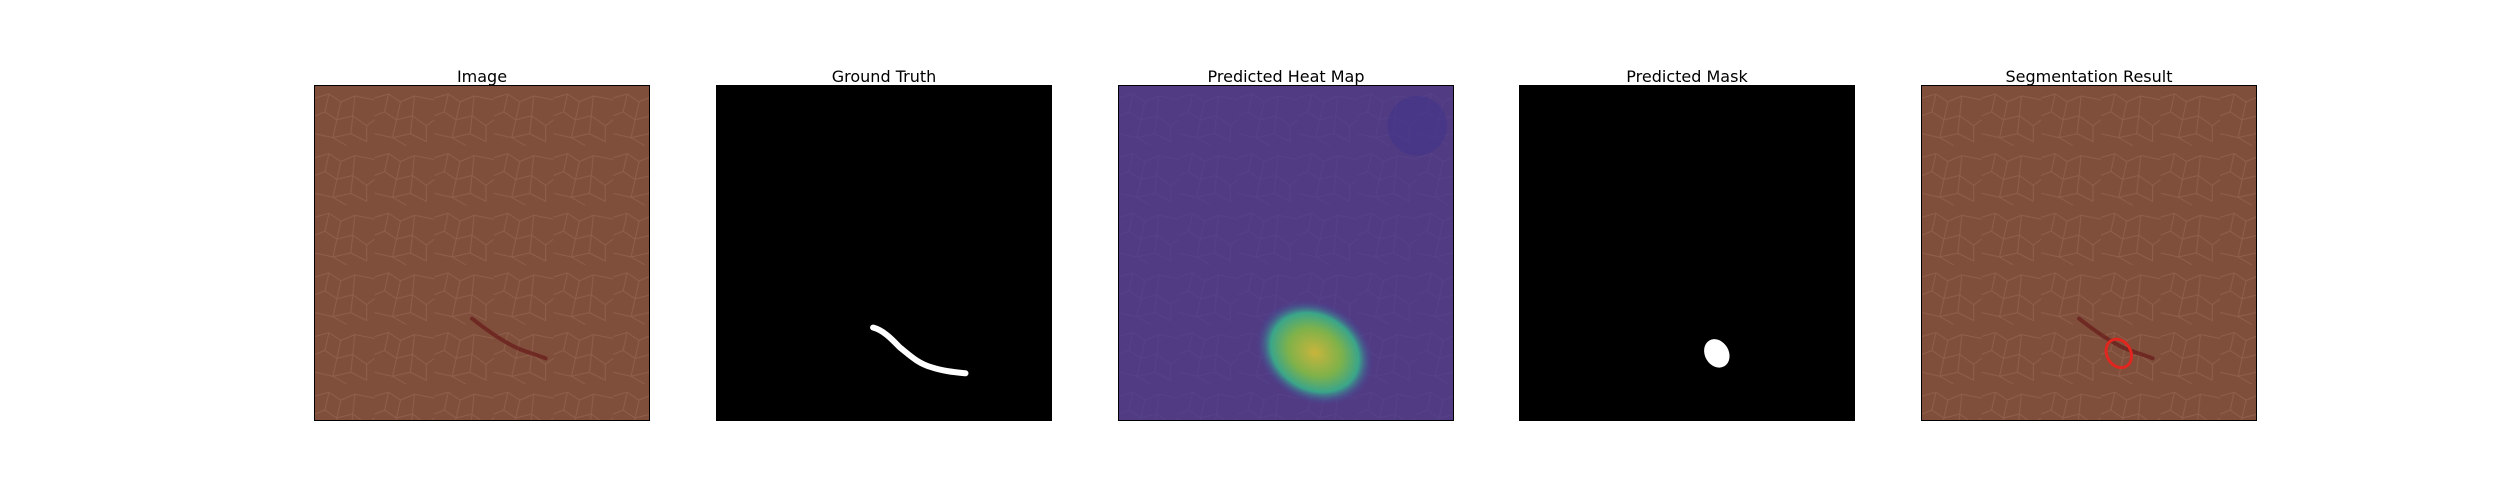 The image size is (2500, 500). What do you see at coordinates (1286, 76) in the screenshot?
I see `panel-title: Predicted Heat Map` at bounding box center [1286, 76].